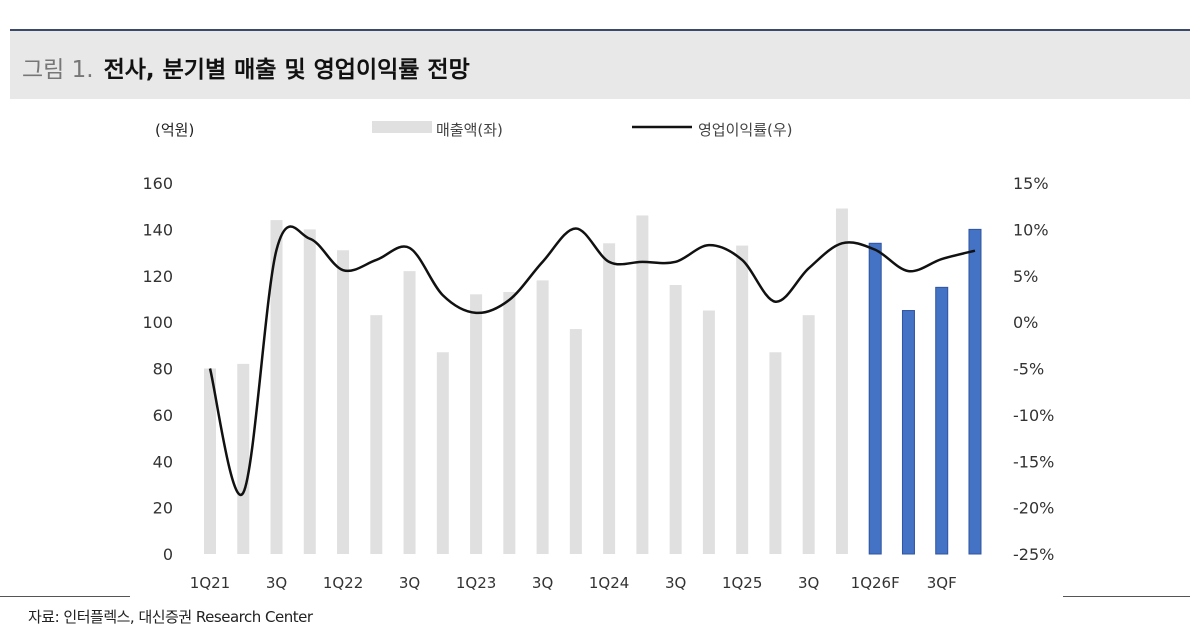 Image resolution: width=1200 pixels, height=640 pixels. What do you see at coordinates (1033, 415) in the screenshot?
I see `right-tick-label: -10%` at bounding box center [1033, 415].